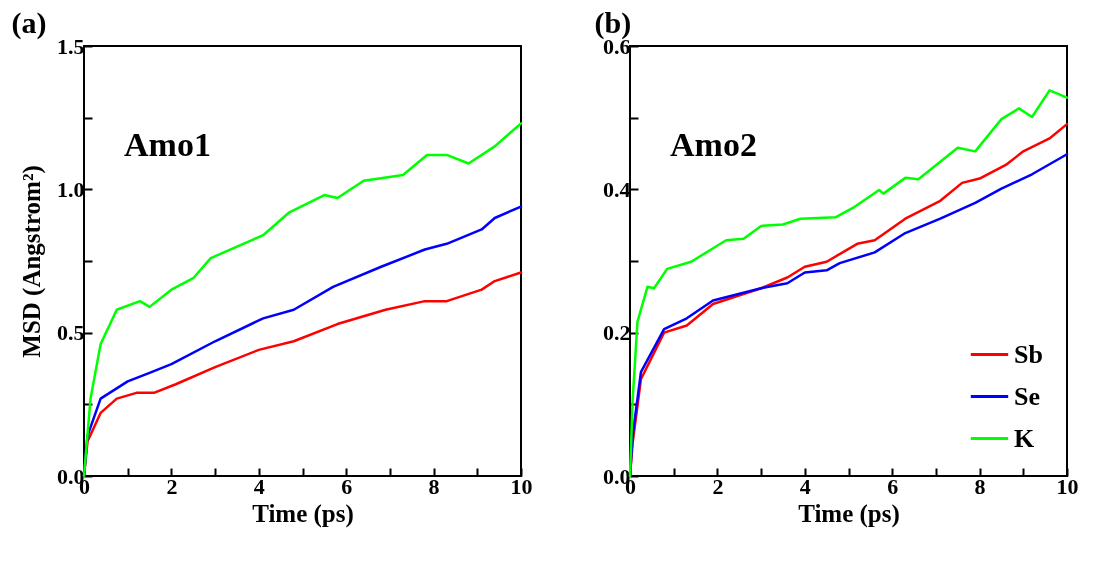 This screenshot has width=1111, height=572. I want to click on y-axis-title: MSD (Angstrom²), so click(32, 261).